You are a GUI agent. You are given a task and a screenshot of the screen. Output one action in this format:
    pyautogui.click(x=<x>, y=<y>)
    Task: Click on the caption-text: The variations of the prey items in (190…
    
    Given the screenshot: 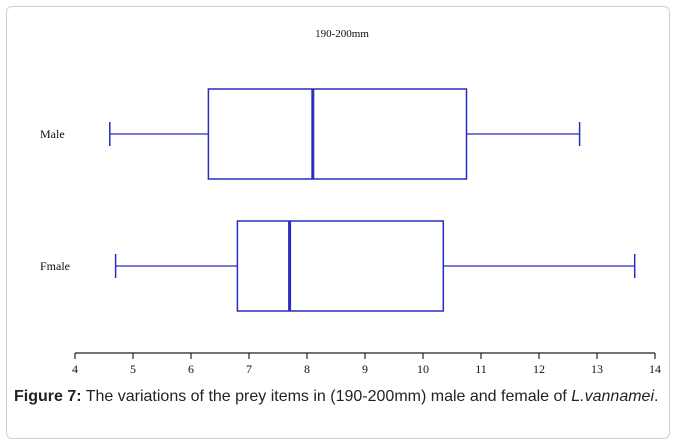 What is the action you would take?
    pyautogui.click(x=326, y=396)
    